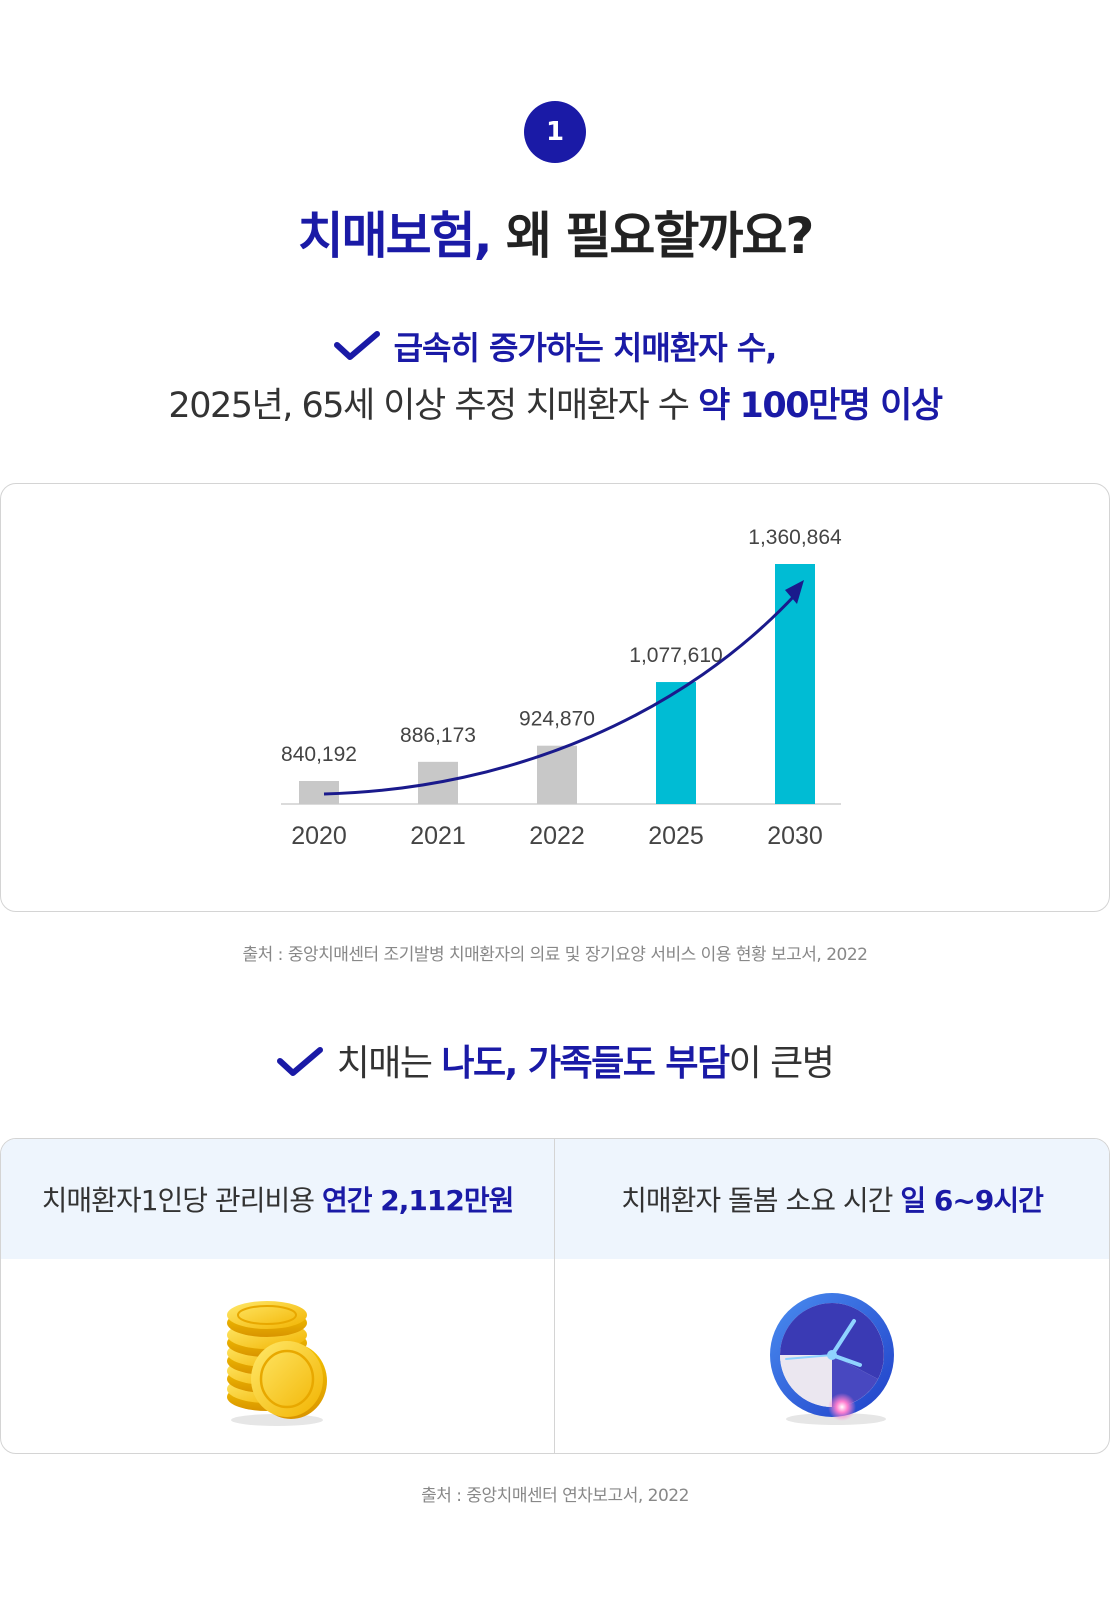 The width and height of the screenshot is (1110, 1610). Describe the element at coordinates (384, 1063) in the screenshot. I see `section2-headline-a: 치매는` at that location.